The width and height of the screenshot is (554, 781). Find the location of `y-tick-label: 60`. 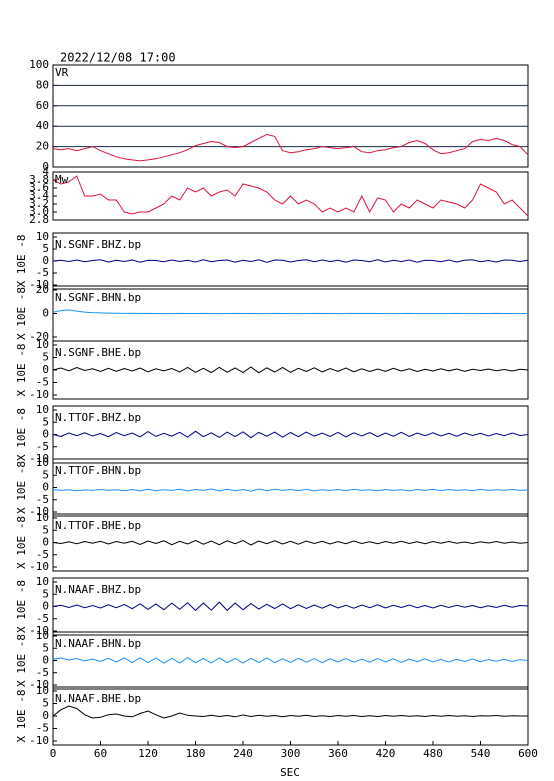

y-tick-label: 60 is located at coordinates (42, 105).